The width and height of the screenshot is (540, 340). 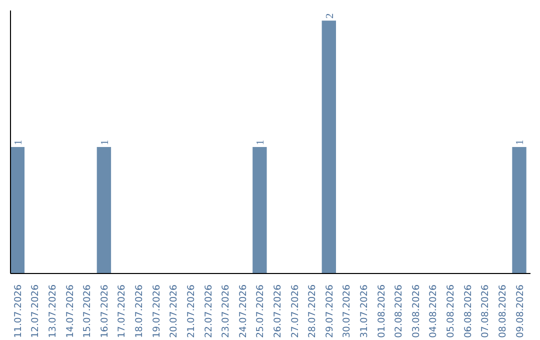 What do you see at coordinates (53, 311) in the screenshot?
I see `x-tick-label: 13.07.2026` at bounding box center [53, 311].